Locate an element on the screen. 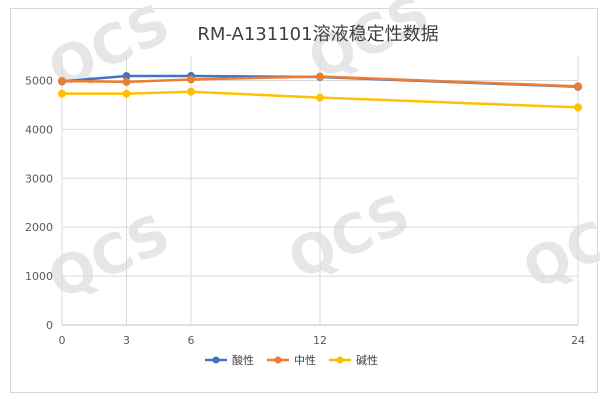 Image resolution: width=600 pixels, height=400 pixels. legend-label: 中性 is located at coordinates (305, 360).